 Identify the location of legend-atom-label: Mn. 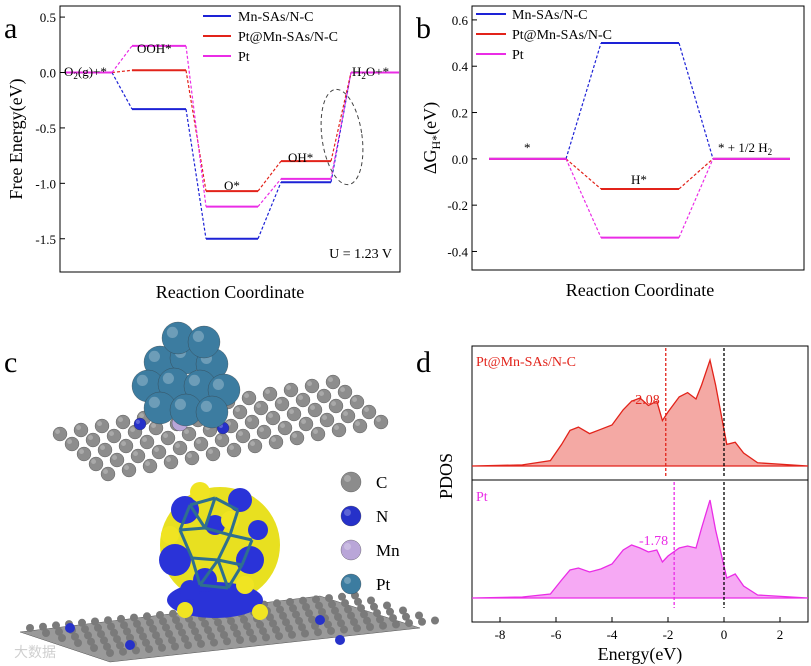
(388, 550).